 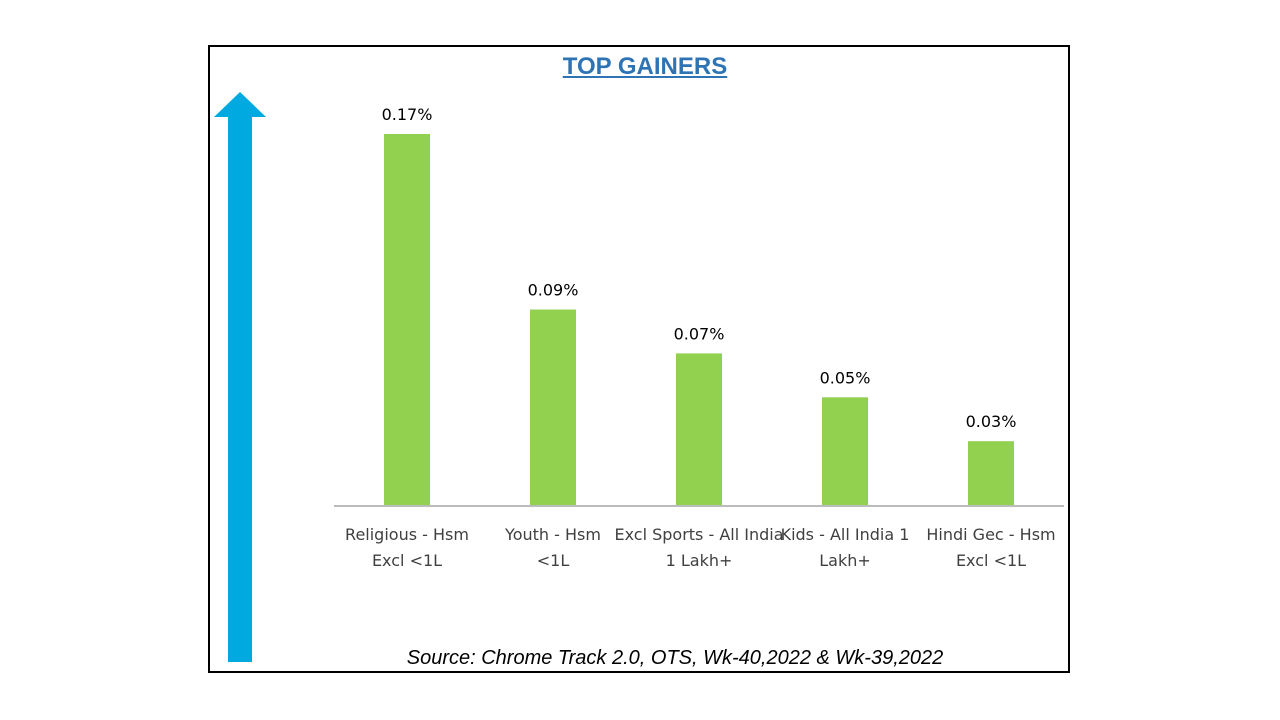 What do you see at coordinates (240, 377) in the screenshot?
I see `up-arrow-icon` at bounding box center [240, 377].